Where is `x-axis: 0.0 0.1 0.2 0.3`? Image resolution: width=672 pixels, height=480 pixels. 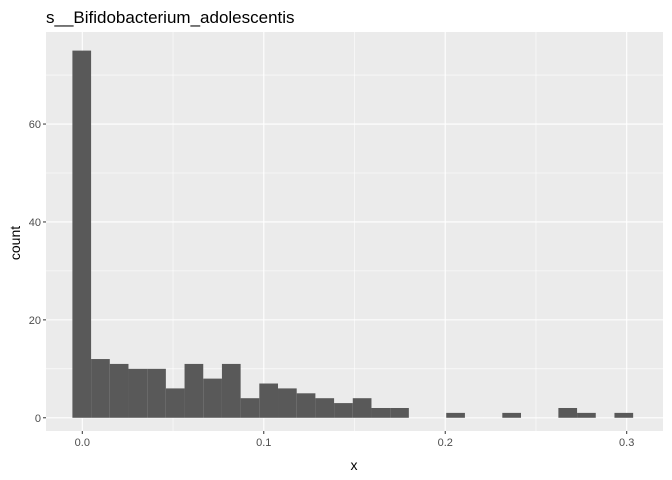 x-axis: 0.0 0.1 0.2 0.3 is located at coordinates (354, 440).